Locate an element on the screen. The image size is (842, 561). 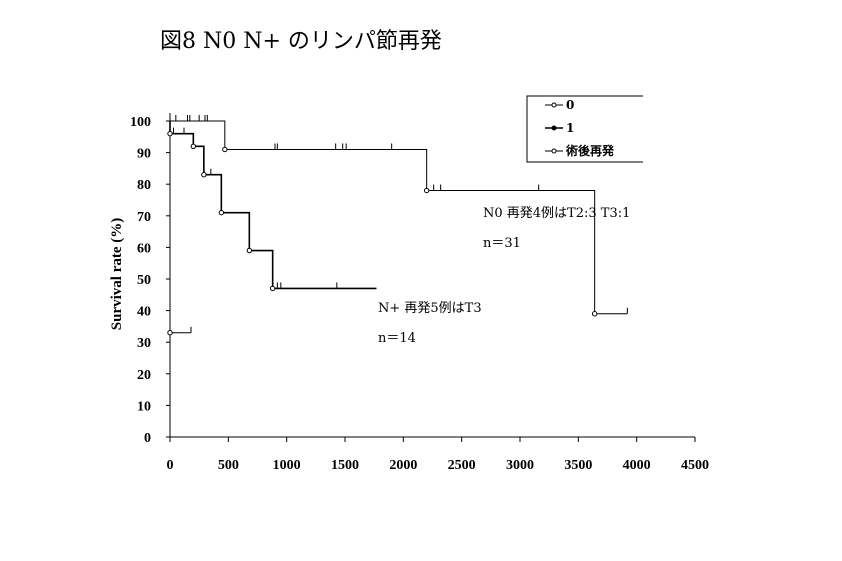
annotation-nplus-line1: N+ 再発5例はT3 is located at coordinates (430, 308).